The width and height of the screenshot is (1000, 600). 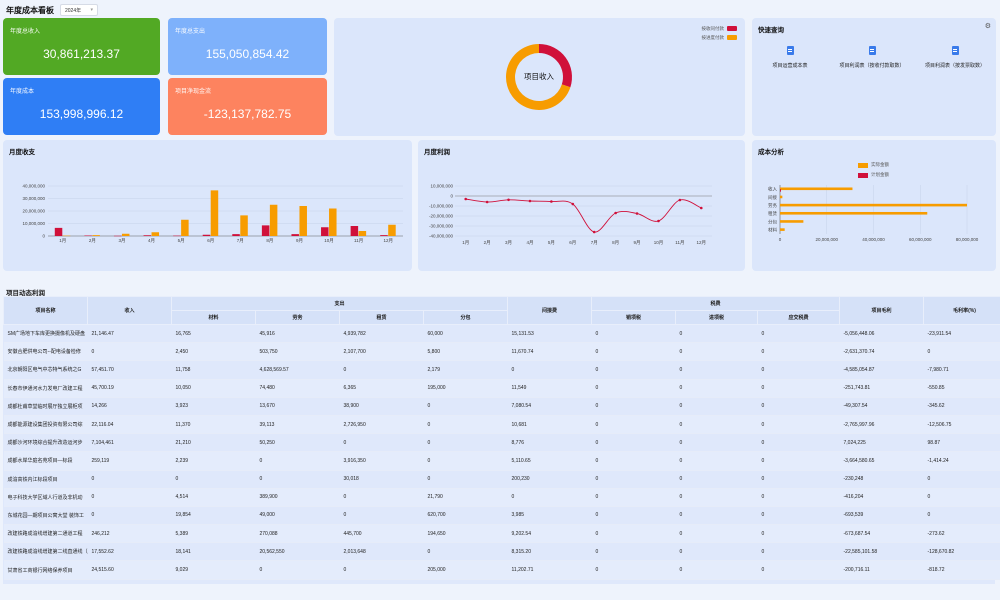 I want to click on quick-link-label: 项目利润表（按发票取数）, so click(x=954, y=66).